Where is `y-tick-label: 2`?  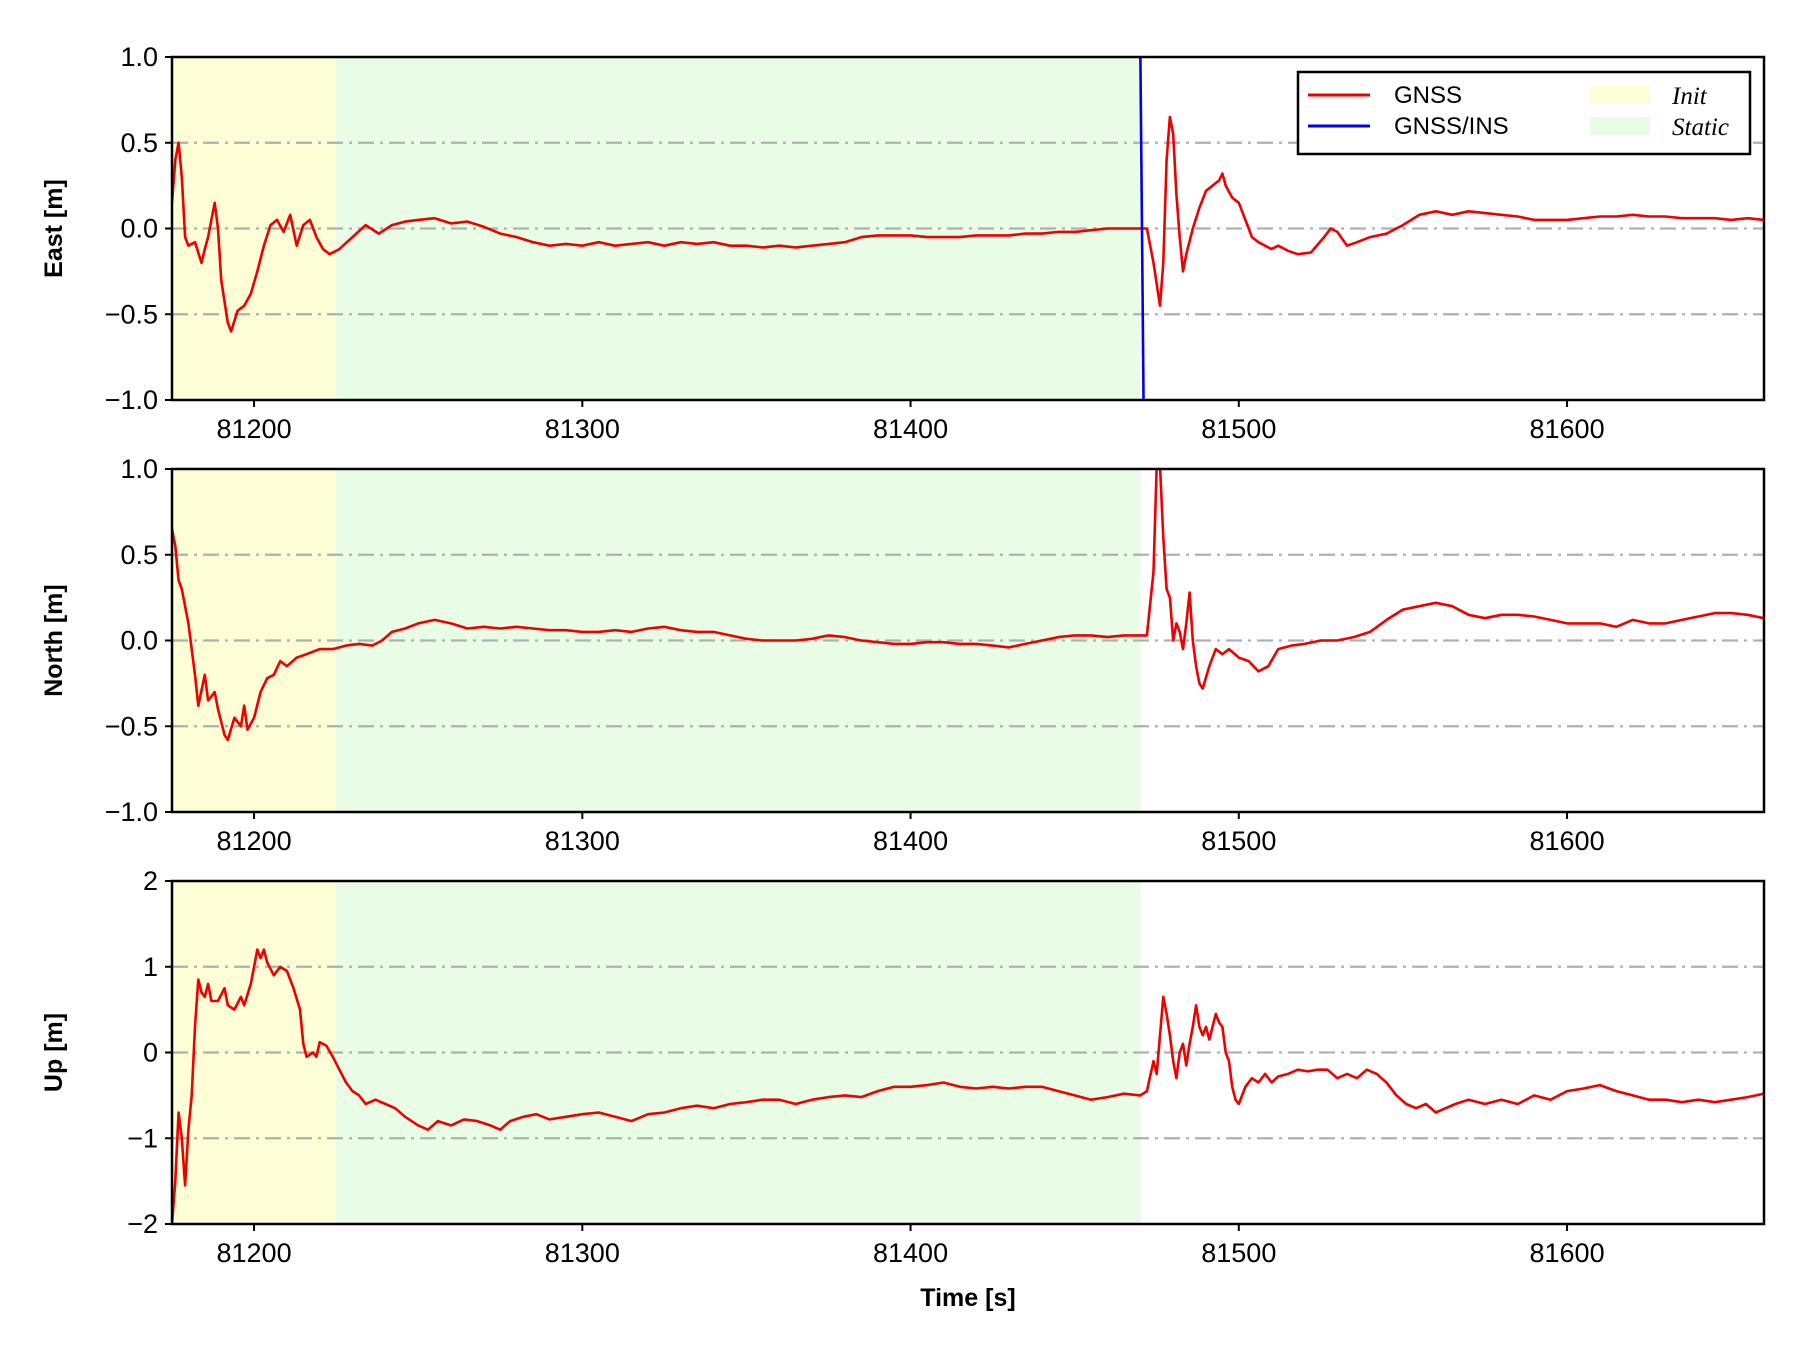
y-tick-label: 2 is located at coordinates (150, 881).